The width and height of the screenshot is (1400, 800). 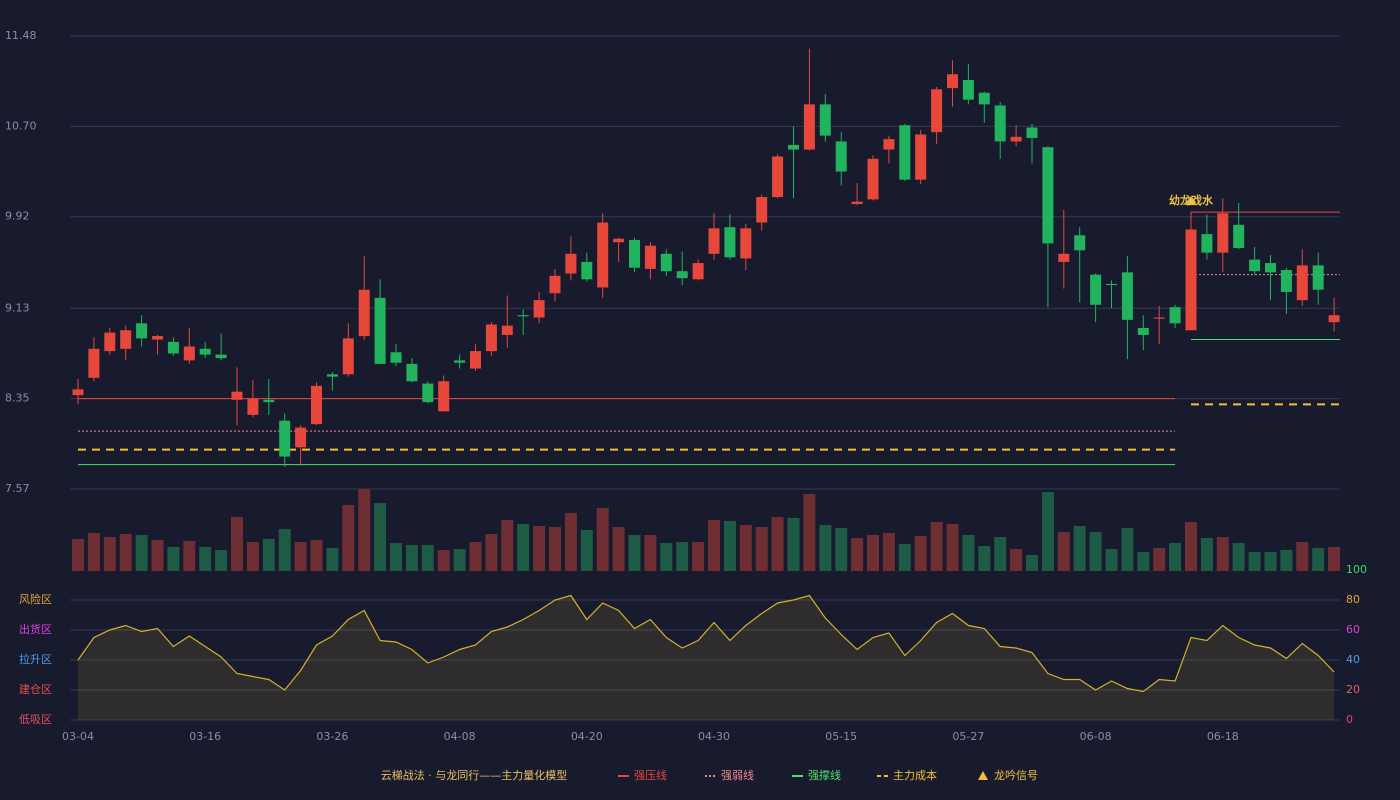 I want to click on legend-label: 强压线, so click(x=650, y=775).